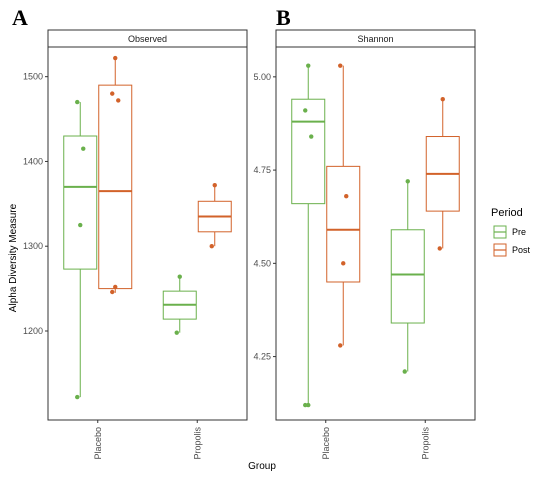  What do you see at coordinates (521, 250) in the screenshot?
I see `legend-label-post: Post` at bounding box center [521, 250].